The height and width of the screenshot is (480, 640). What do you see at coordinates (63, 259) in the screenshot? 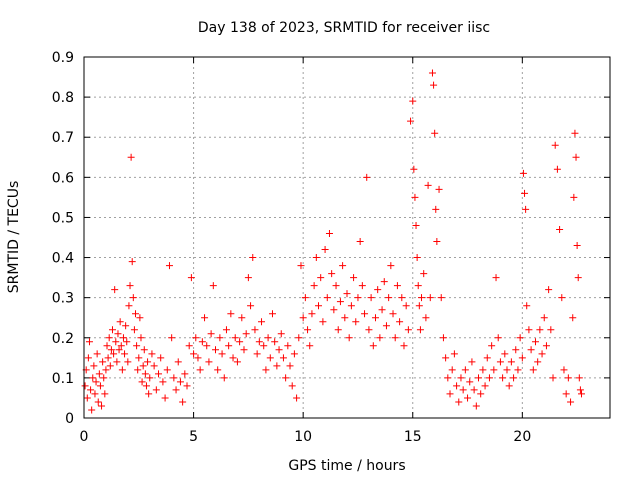
I see `y-tick-label: 0.4` at bounding box center [63, 259].